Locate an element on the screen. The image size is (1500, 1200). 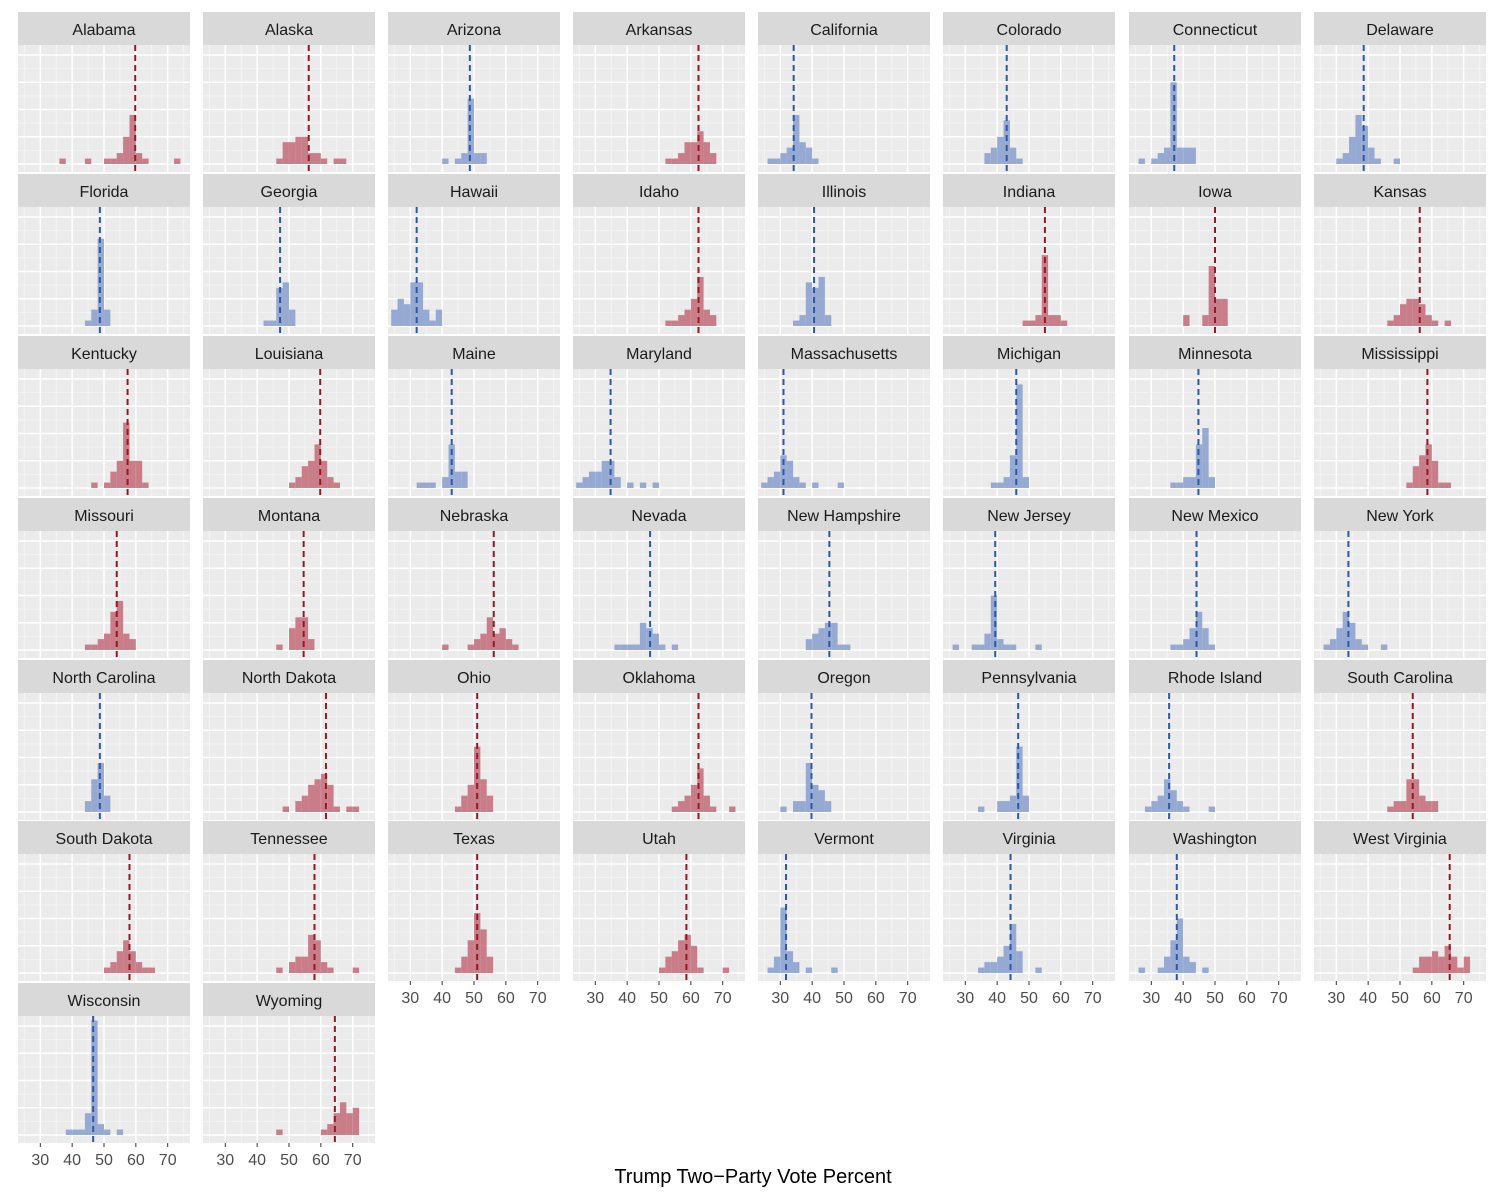
panel-oregon: Oregon is located at coordinates (844, 740).